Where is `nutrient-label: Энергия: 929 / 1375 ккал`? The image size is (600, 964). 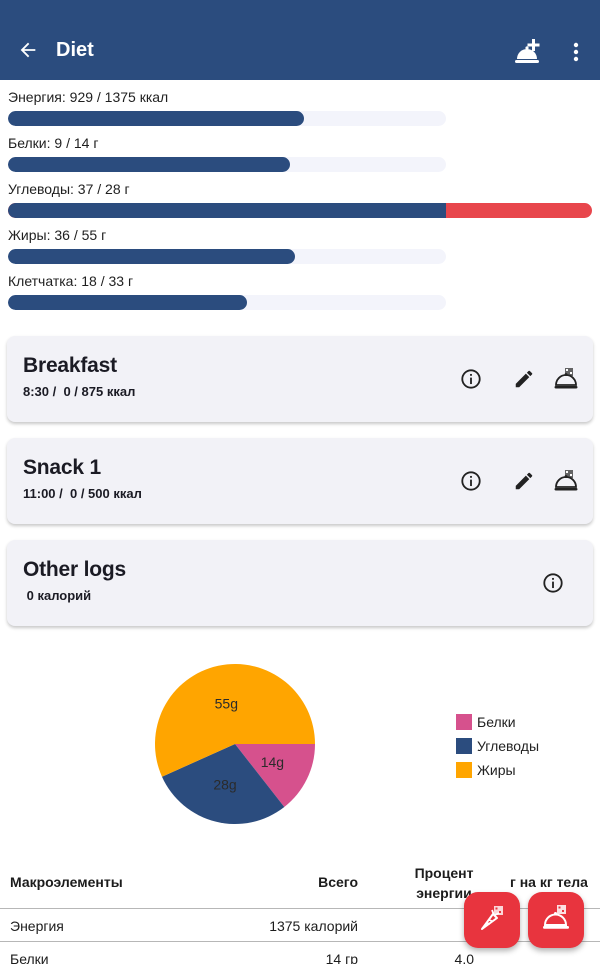
nutrient-label: Энергия: 929 / 1375 ккал is located at coordinates (88, 97).